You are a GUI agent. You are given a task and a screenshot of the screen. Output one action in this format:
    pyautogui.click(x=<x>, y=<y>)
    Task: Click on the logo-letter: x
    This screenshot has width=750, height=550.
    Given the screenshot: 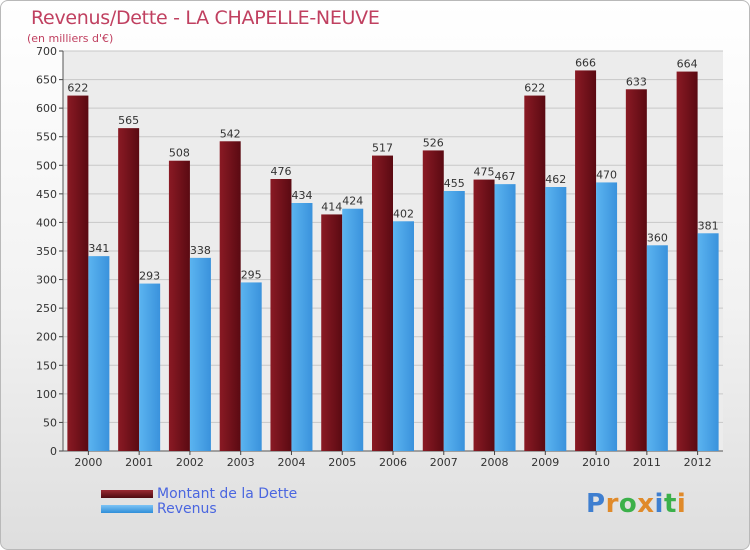 What is the action you would take?
    pyautogui.click(x=646, y=504)
    